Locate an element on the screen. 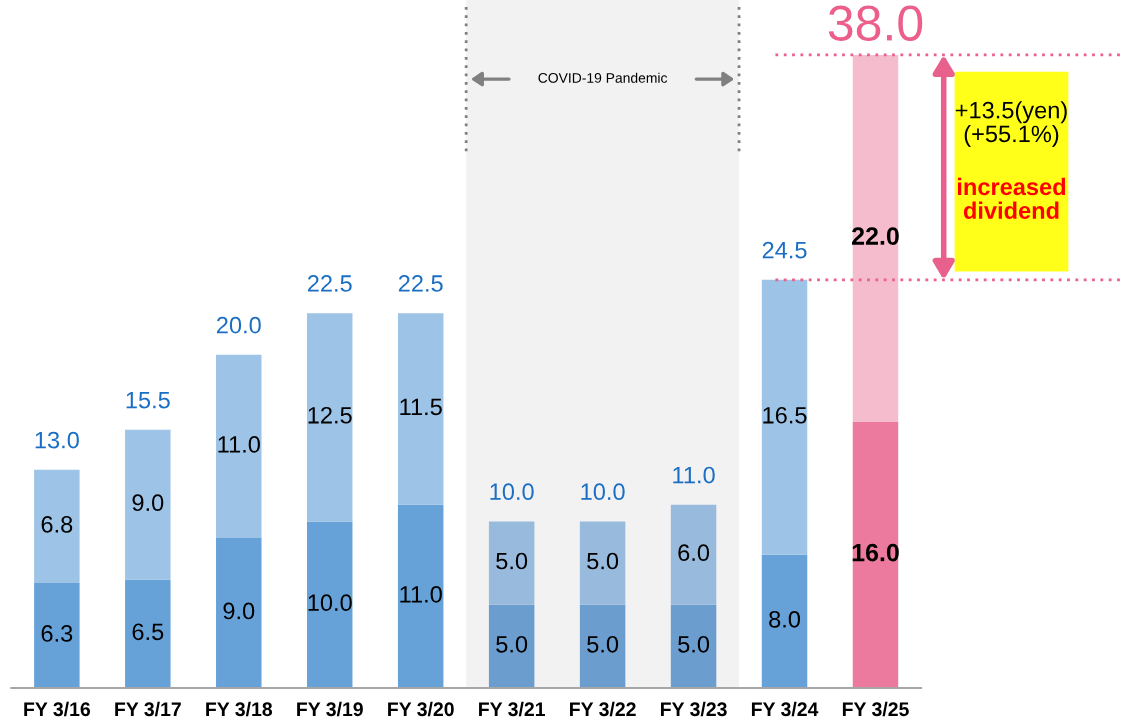 The height and width of the screenshot is (728, 1137). x-tick-label: FY 3/19 is located at coordinates (330, 709).